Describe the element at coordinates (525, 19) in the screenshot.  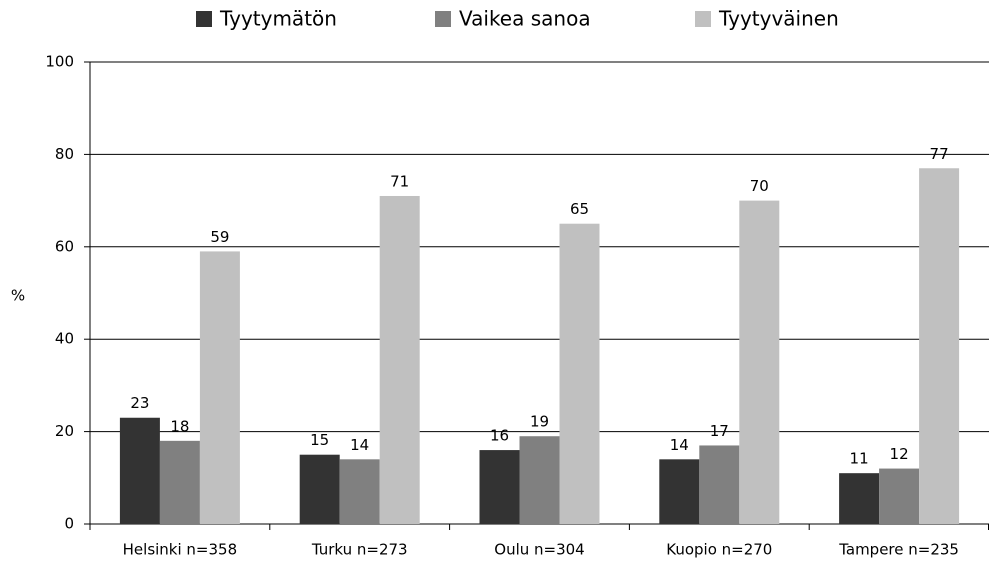
I see `legend-label: Vaikea sanoa` at that location.